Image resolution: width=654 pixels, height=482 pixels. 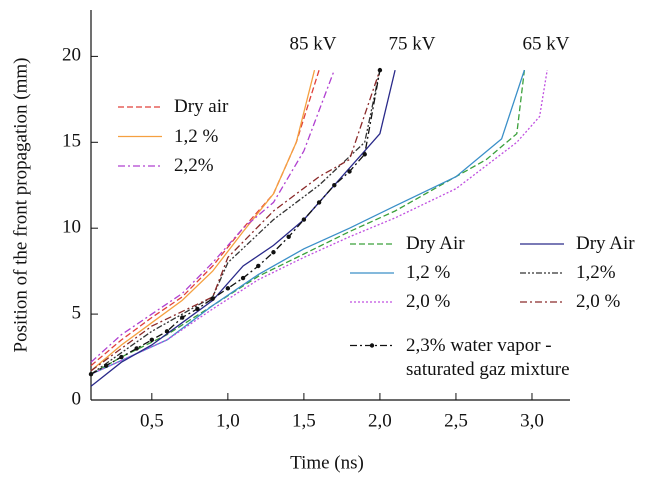 What do you see at coordinates (412, 43) in the screenshot?
I see `voltage-annotation: 75 kV` at bounding box center [412, 43].